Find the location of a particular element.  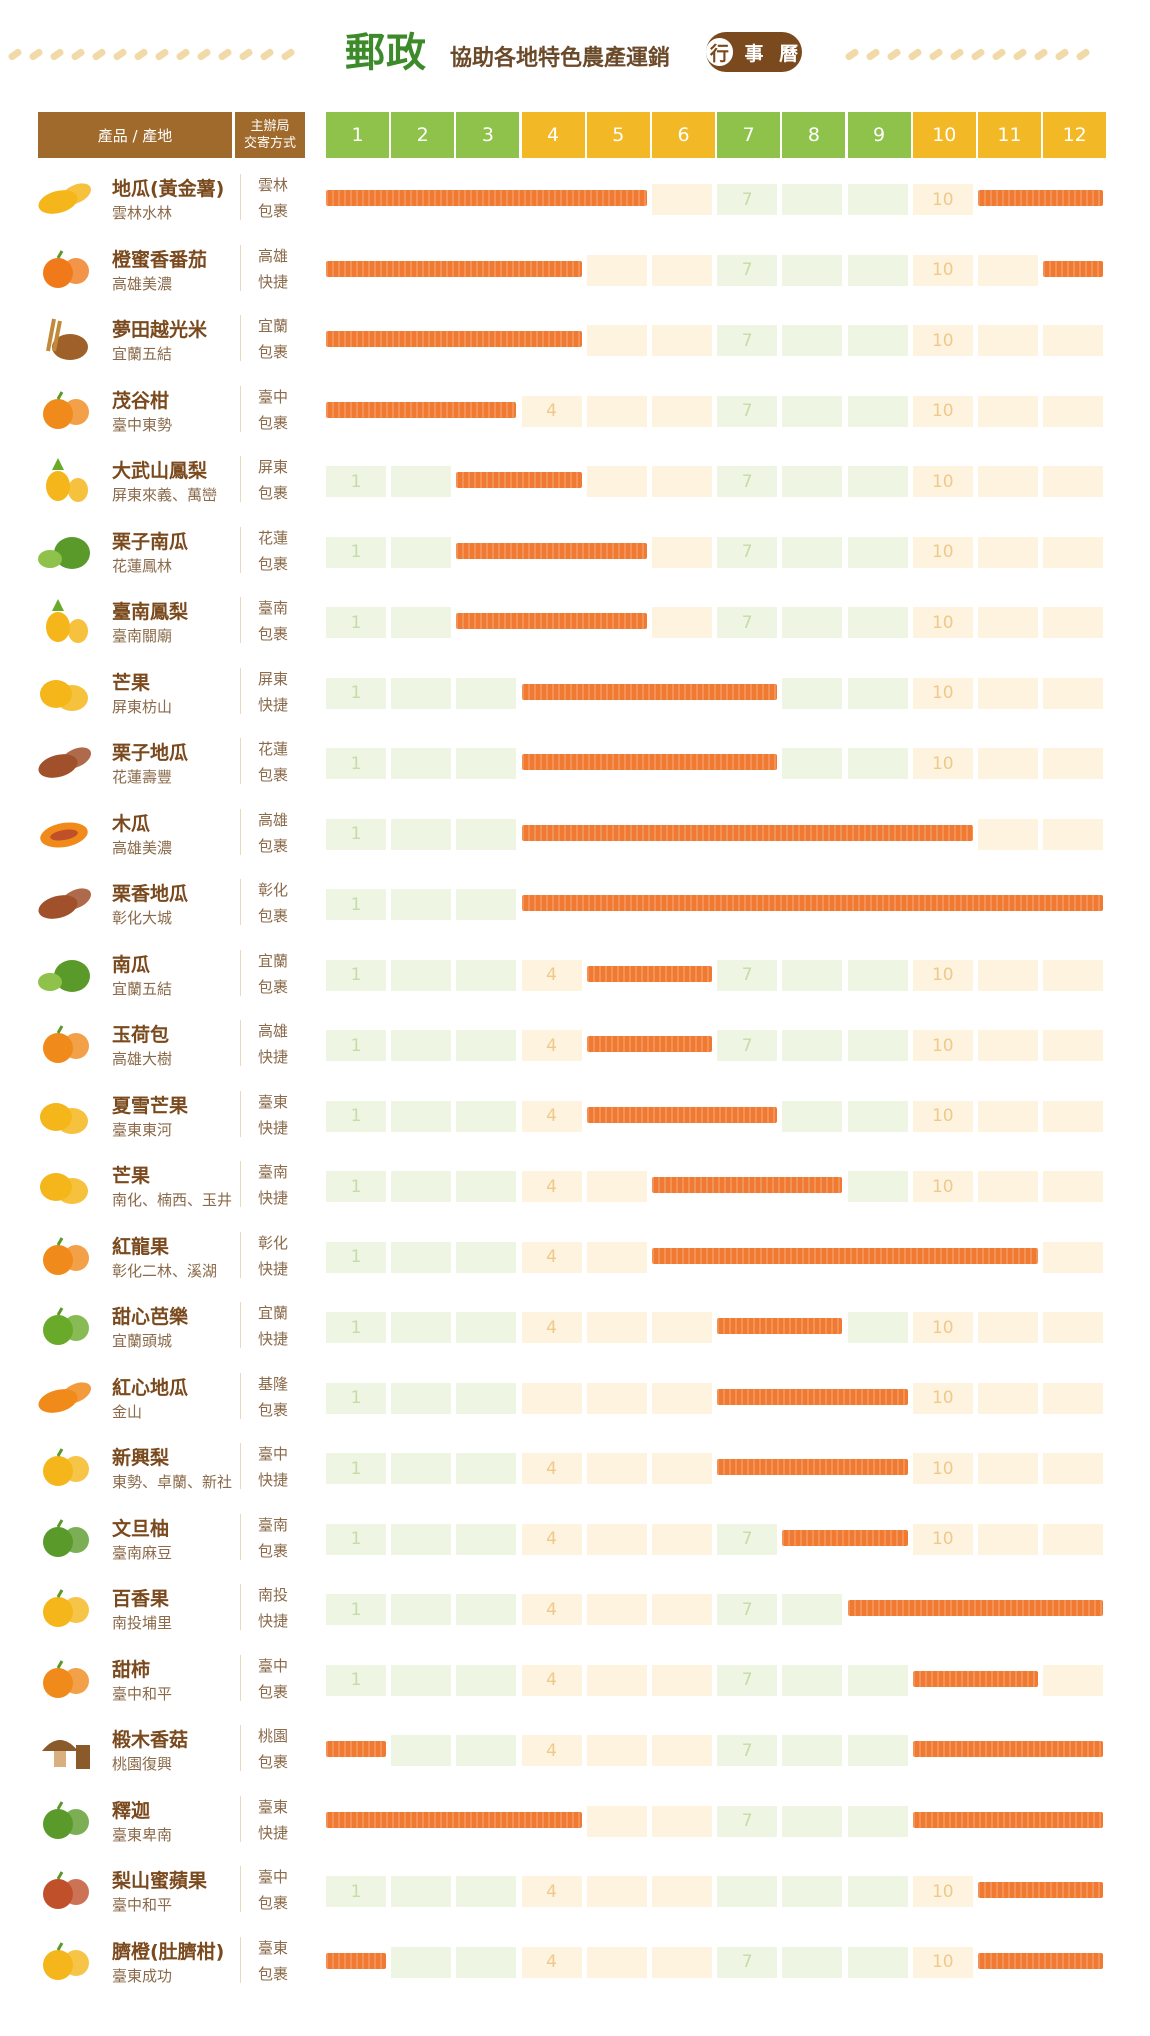

pumpkin-icon is located at coordinates (64, 552).